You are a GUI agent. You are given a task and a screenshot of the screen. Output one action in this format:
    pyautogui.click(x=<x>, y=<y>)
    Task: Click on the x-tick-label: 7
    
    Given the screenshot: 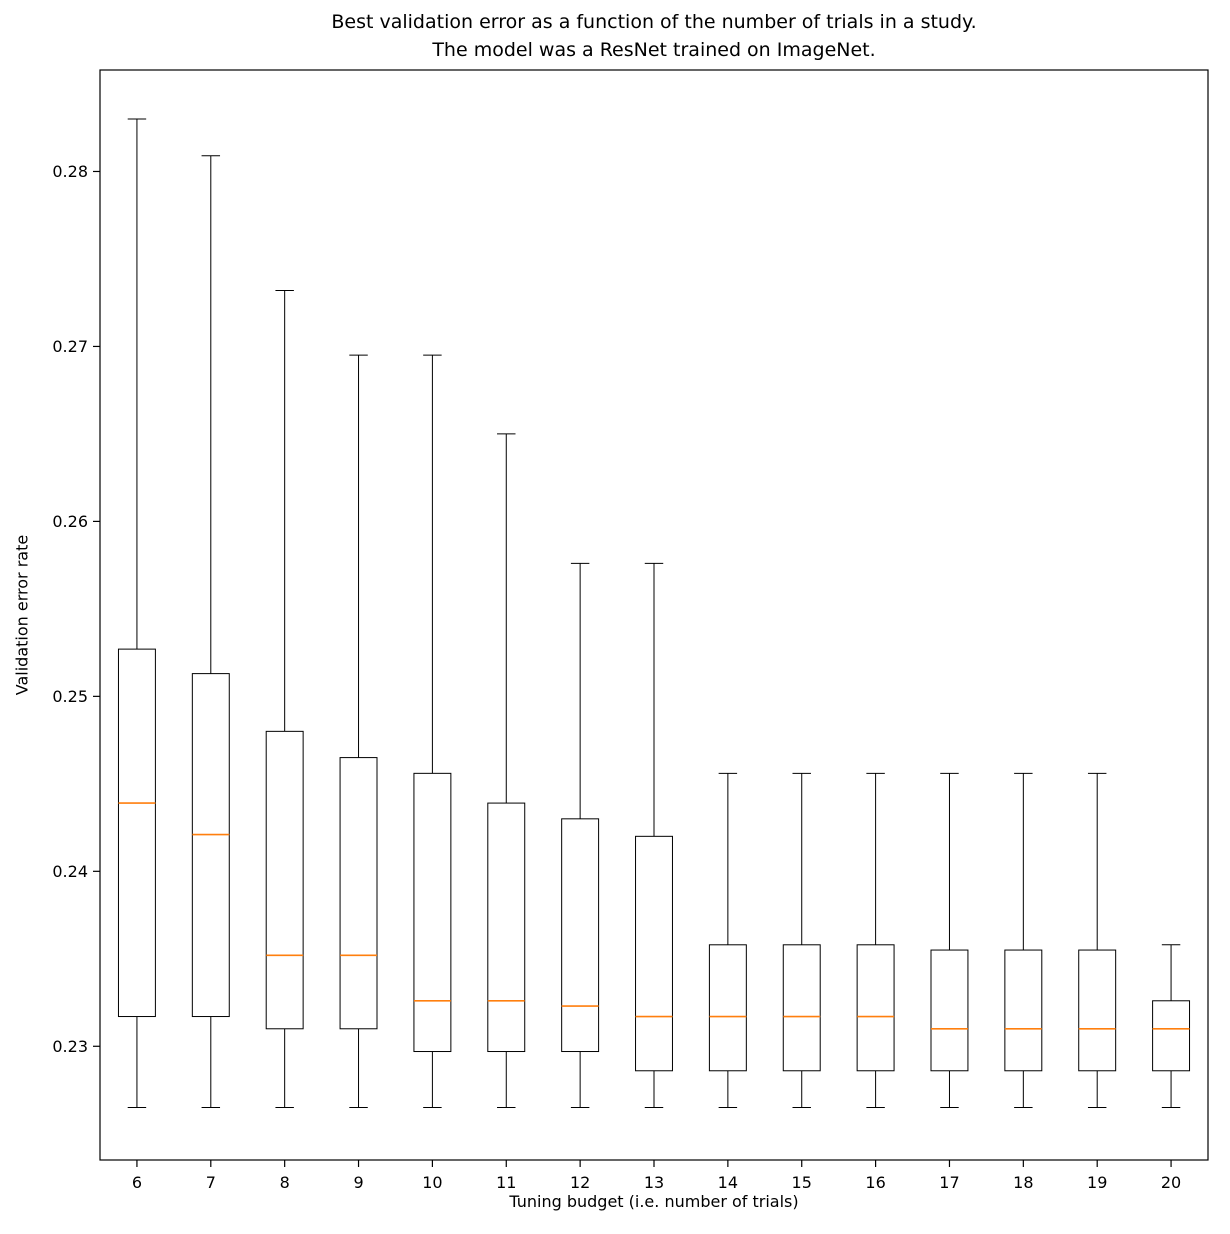 What is the action you would take?
    pyautogui.click(x=211, y=1182)
    